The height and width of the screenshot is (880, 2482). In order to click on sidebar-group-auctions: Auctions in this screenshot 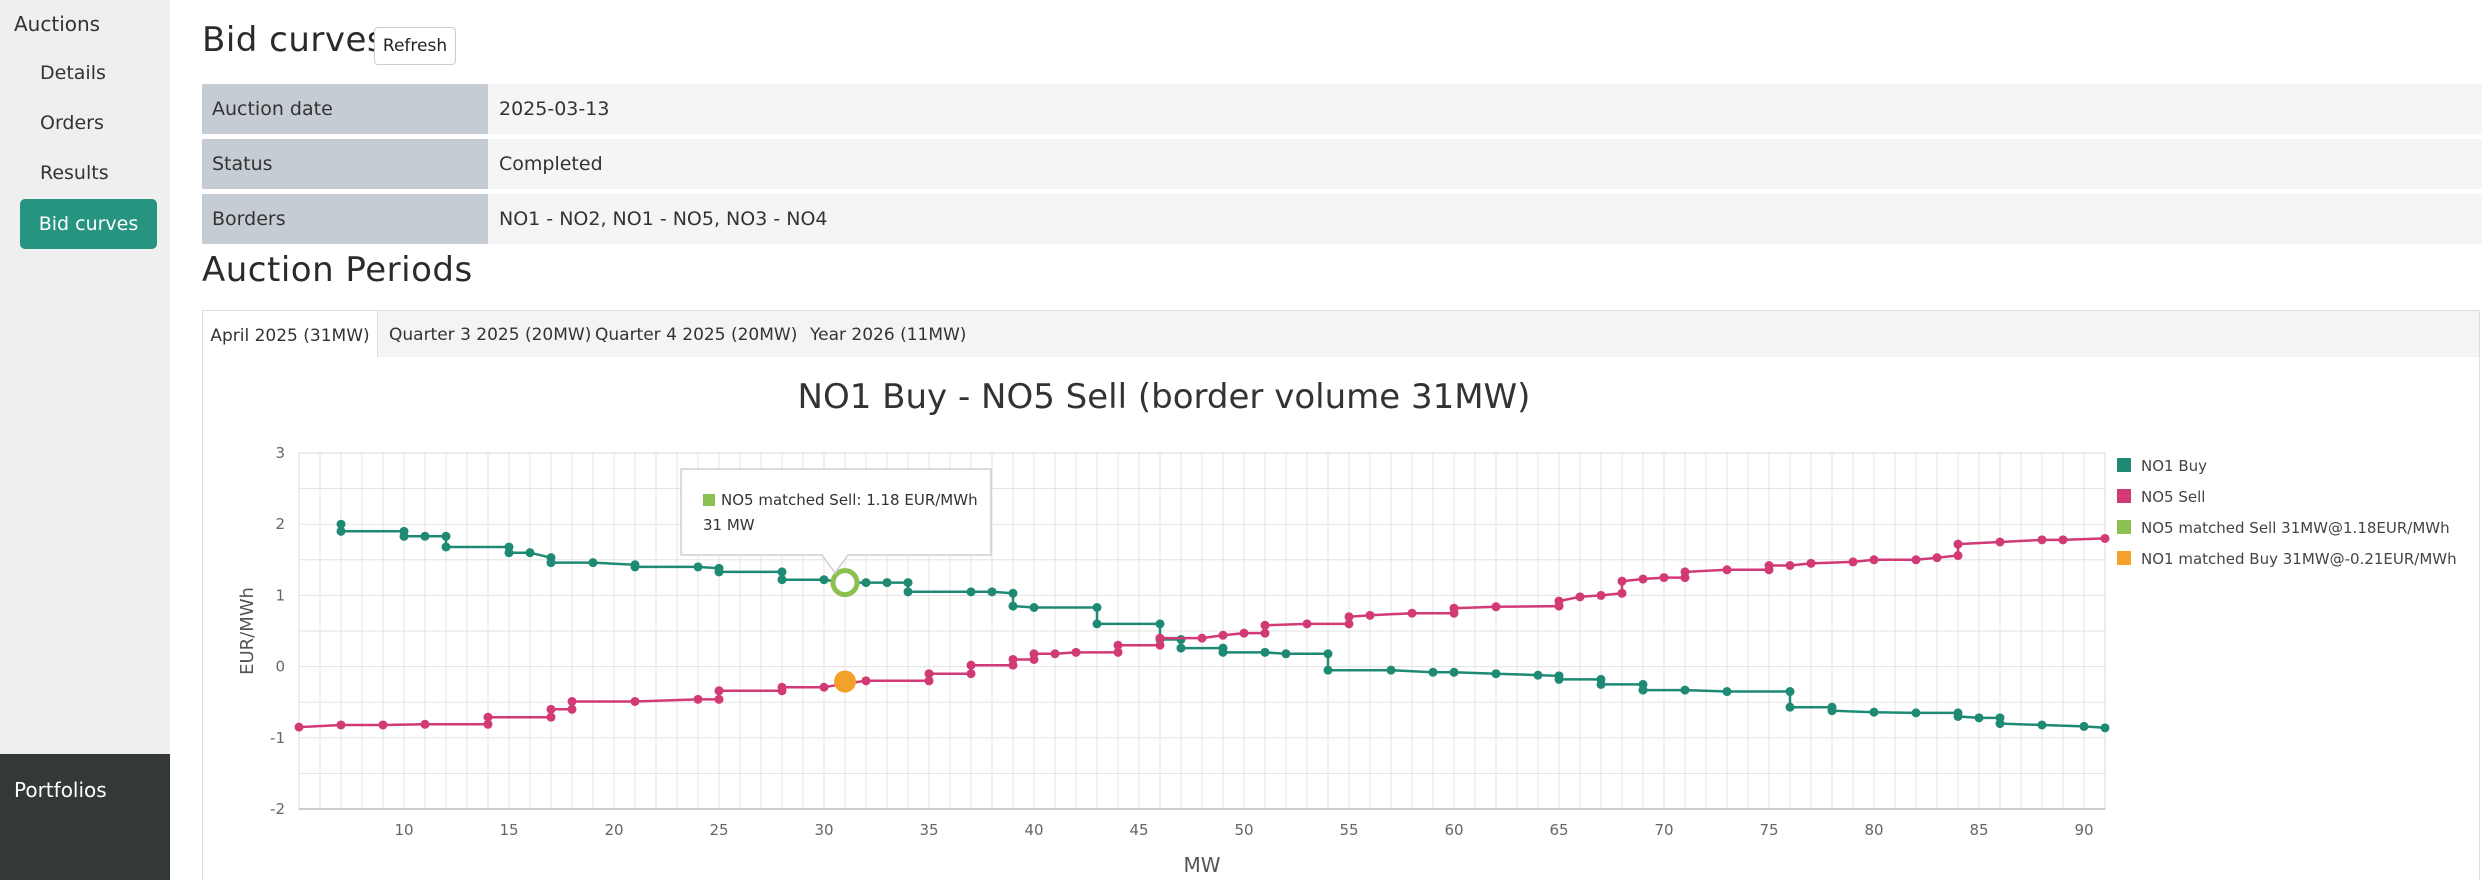, I will do `click(57, 24)`.